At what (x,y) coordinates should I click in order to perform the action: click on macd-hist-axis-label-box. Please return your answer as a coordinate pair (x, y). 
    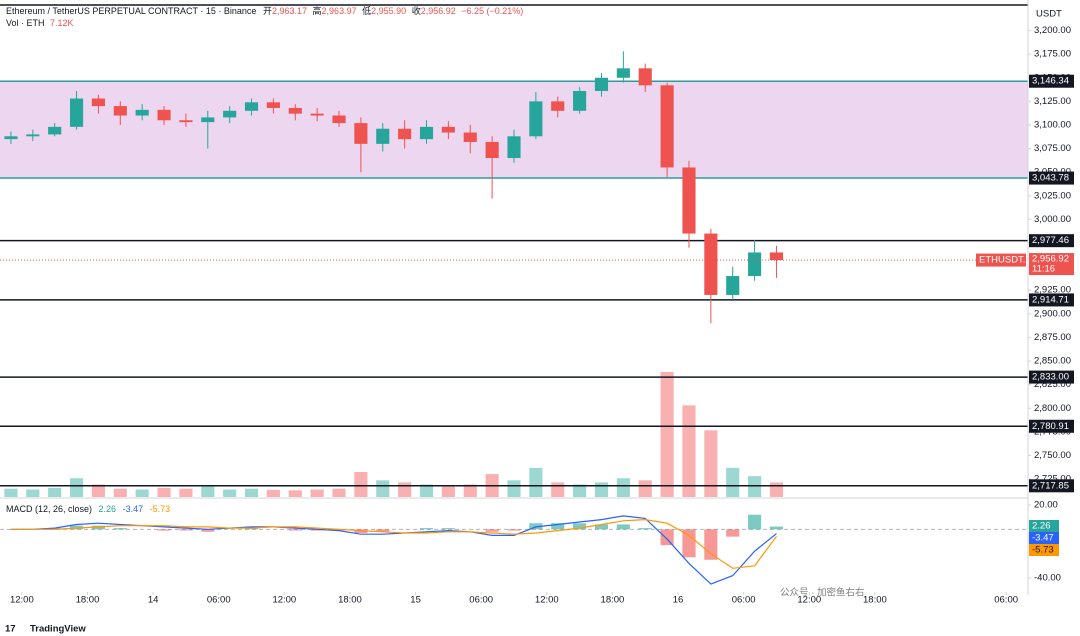
    Looking at the image, I should click on (1044, 526).